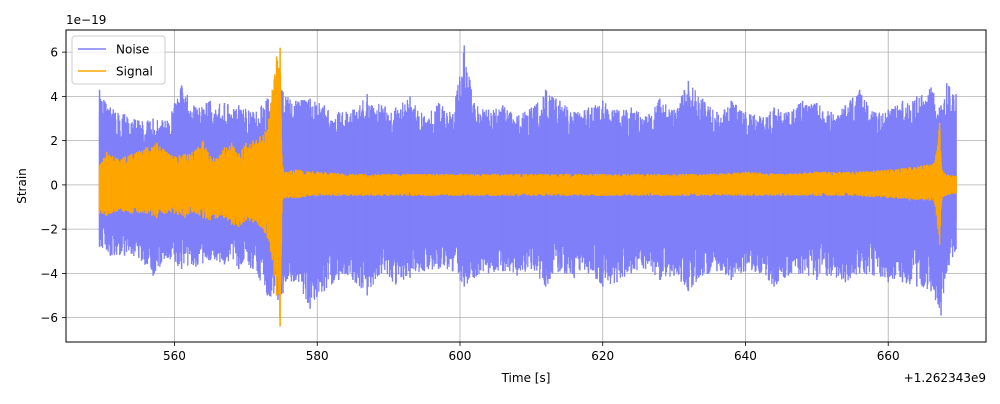 The height and width of the screenshot is (404, 1000). I want to click on x-tick-label: 580, so click(317, 356).